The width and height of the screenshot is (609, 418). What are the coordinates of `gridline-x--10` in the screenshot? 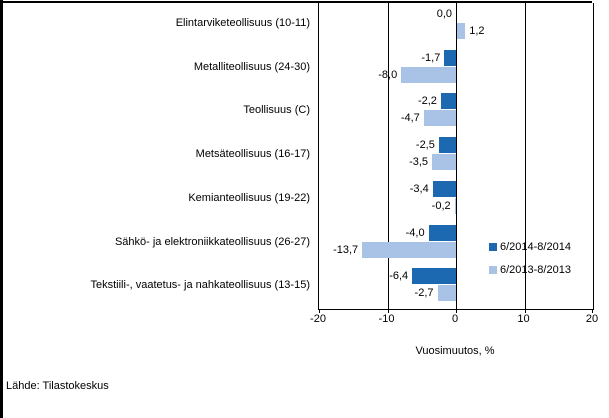 It's located at (388, 156).